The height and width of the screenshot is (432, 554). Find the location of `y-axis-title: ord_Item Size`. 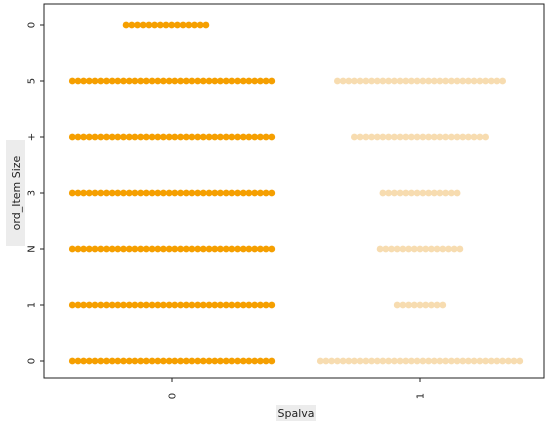

y-axis-title: ord_Item Size is located at coordinates (15, 193).